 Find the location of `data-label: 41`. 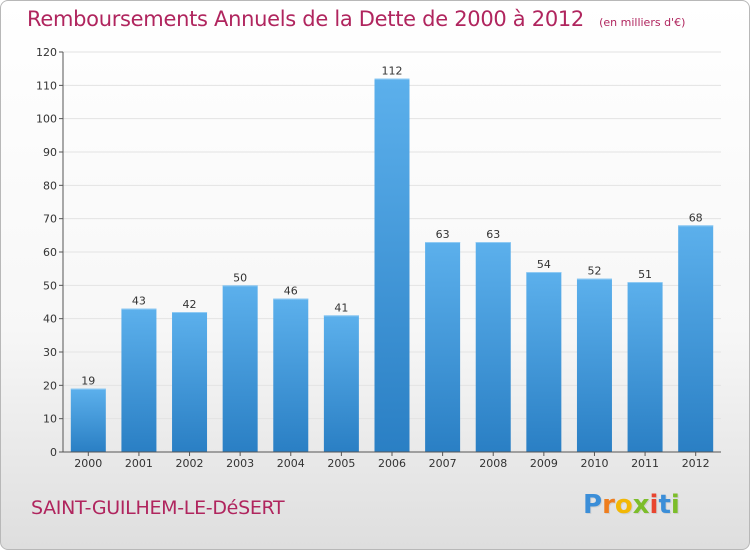

data-label: 41 is located at coordinates (341, 307).